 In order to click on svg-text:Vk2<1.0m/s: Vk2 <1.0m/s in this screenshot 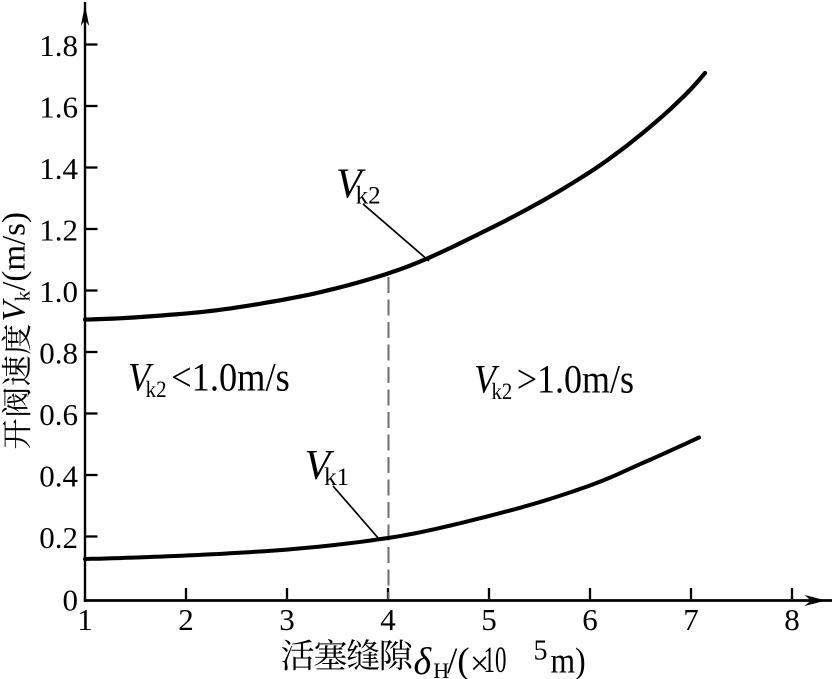, I will do `click(209, 379)`.